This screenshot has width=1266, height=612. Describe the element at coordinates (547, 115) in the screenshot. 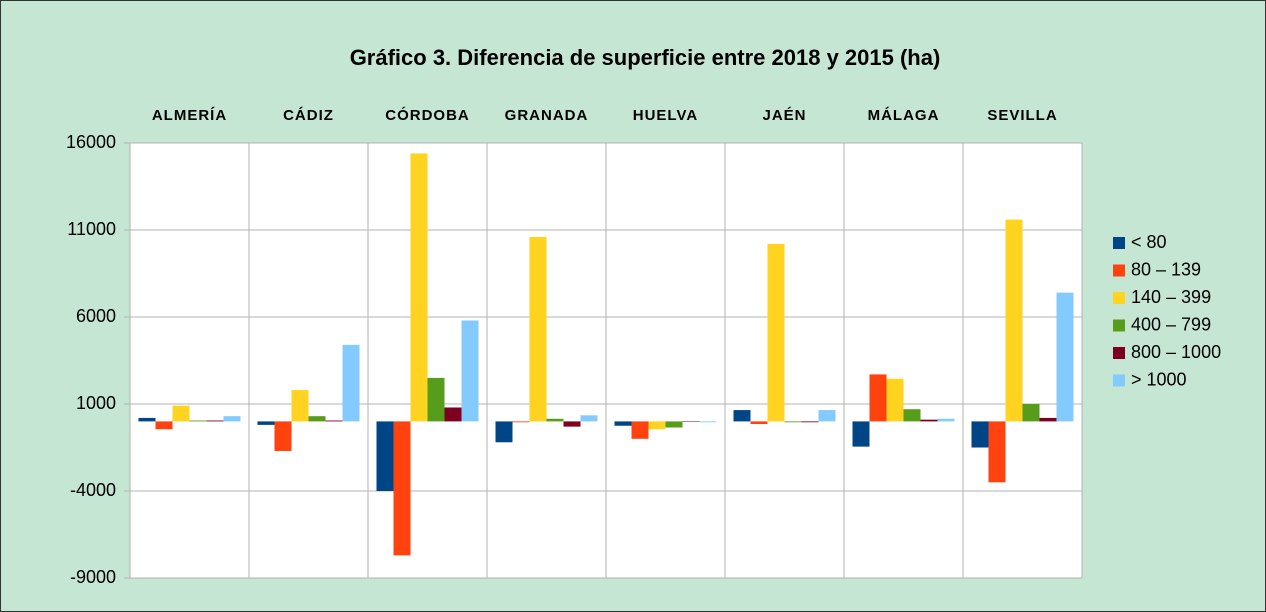

I see `category-label: GRANADA` at that location.